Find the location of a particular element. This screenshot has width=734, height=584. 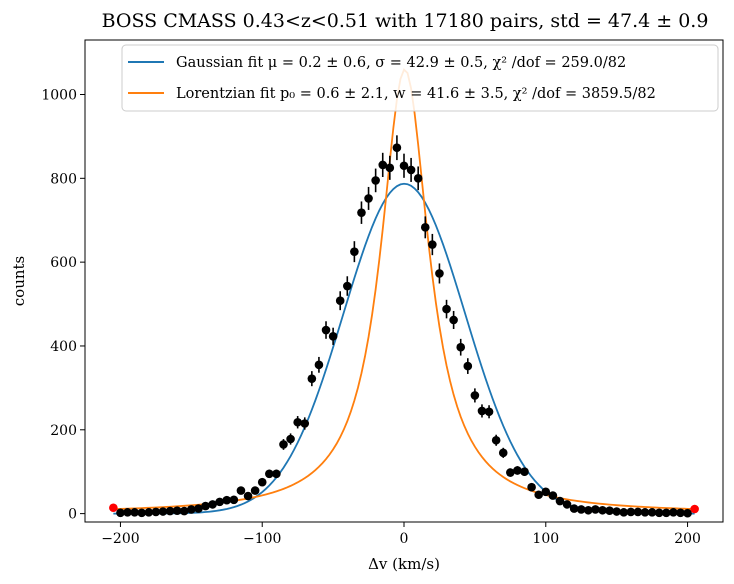

x-tick-label: 100 is located at coordinates (545, 539).